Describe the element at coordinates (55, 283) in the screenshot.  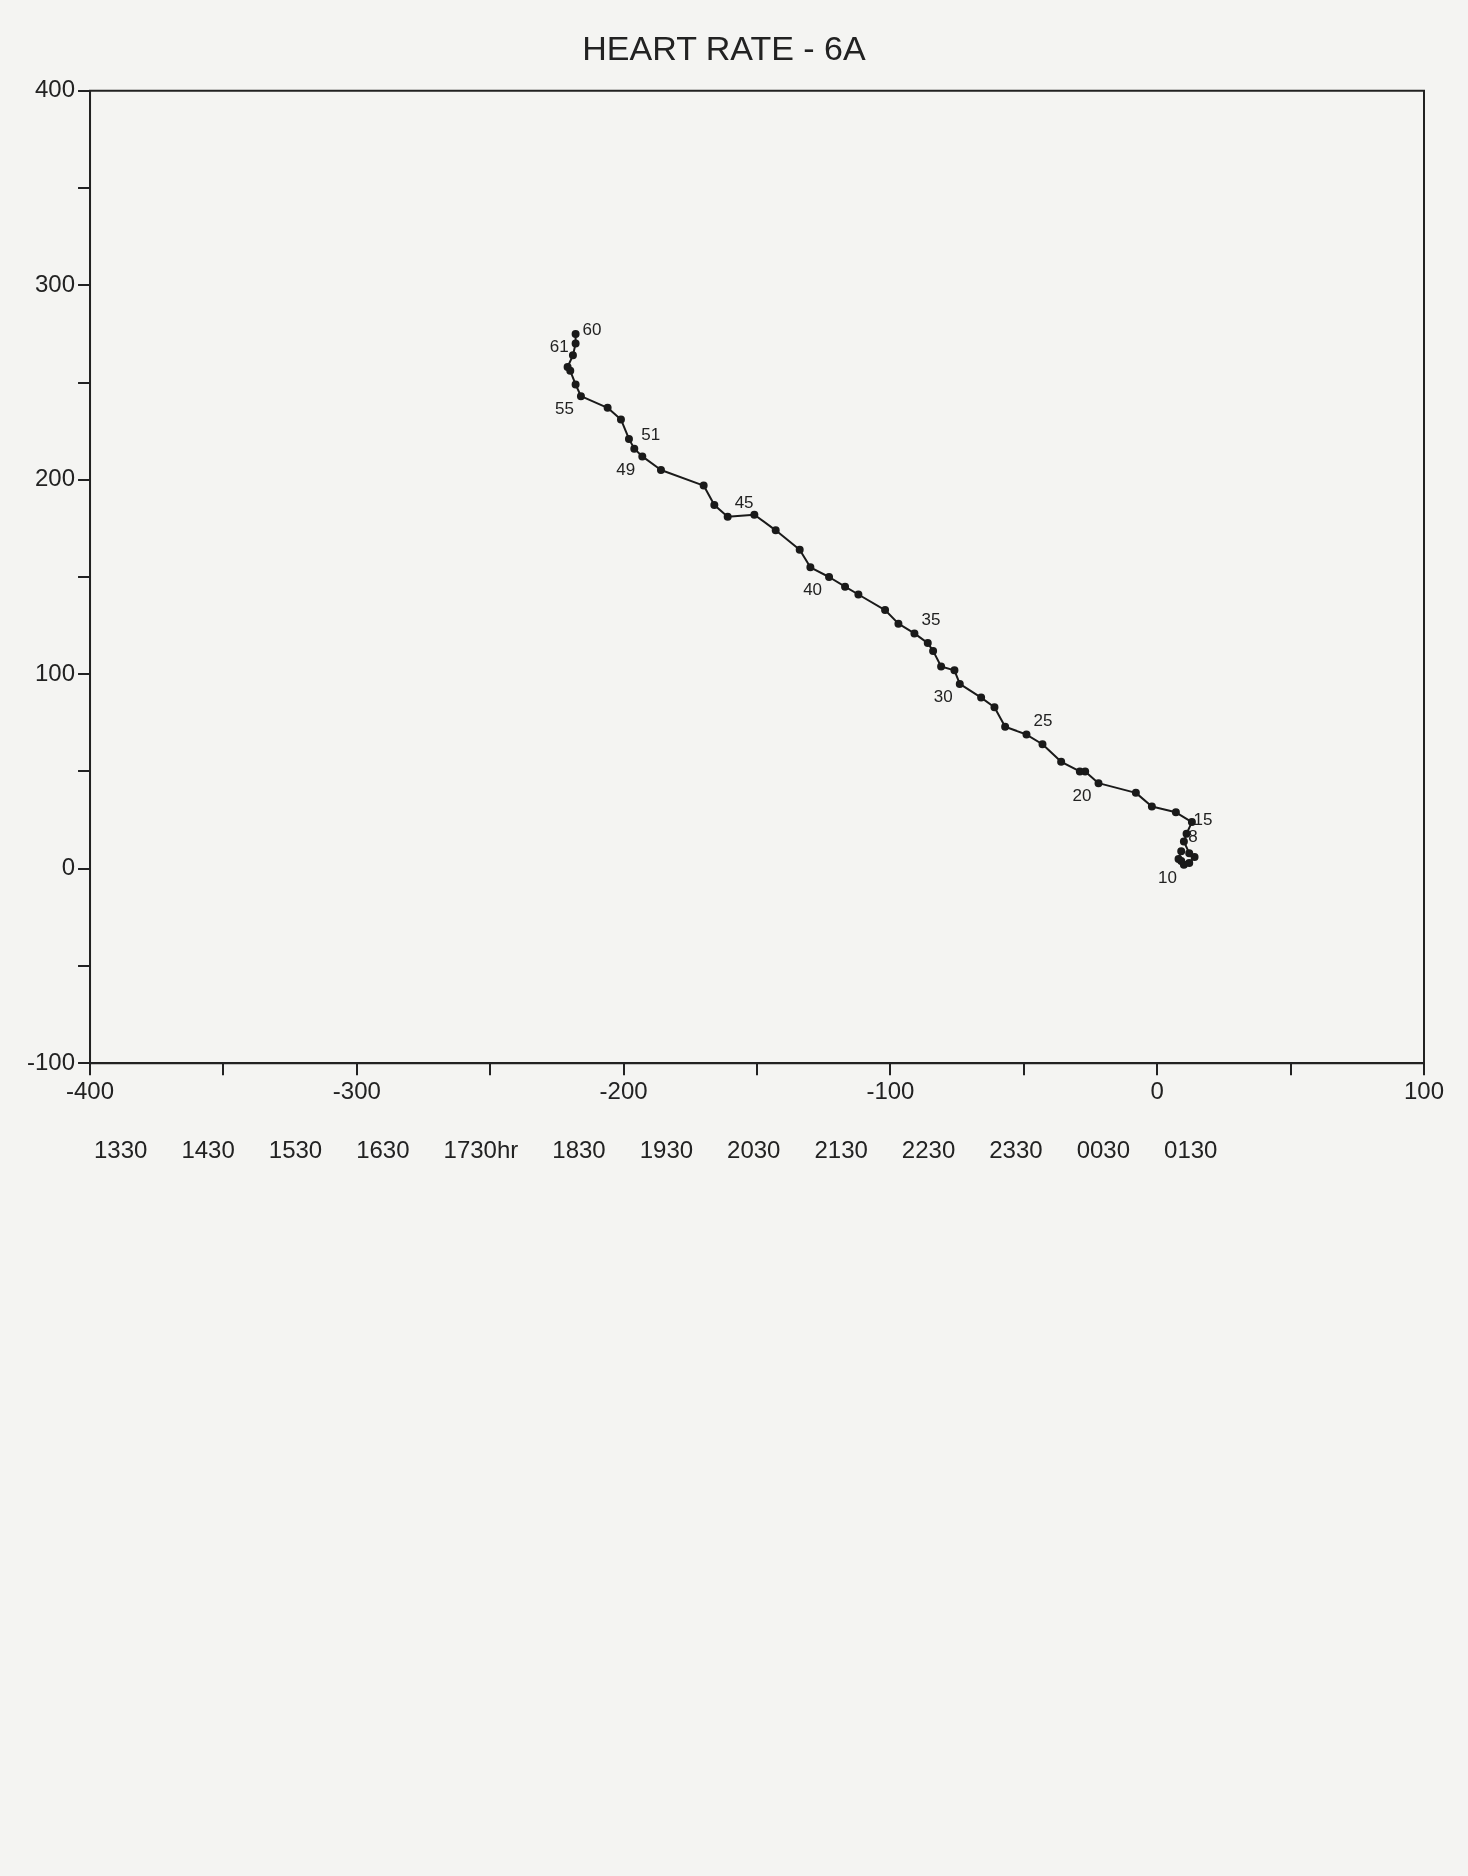
I see `y-tick-label: 300` at that location.